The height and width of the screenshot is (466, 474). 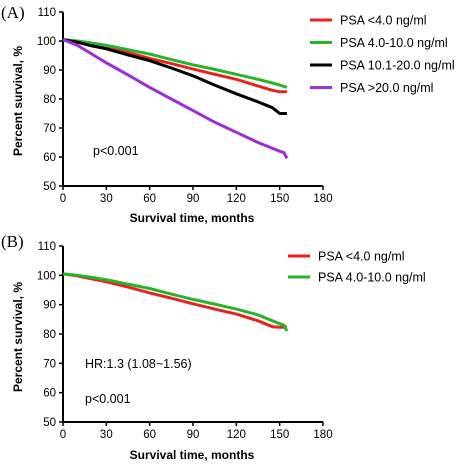 What do you see at coordinates (383, 21) in the screenshot?
I see `panel-a-legend-label-1: PSA <4.0 ng/ml` at bounding box center [383, 21].